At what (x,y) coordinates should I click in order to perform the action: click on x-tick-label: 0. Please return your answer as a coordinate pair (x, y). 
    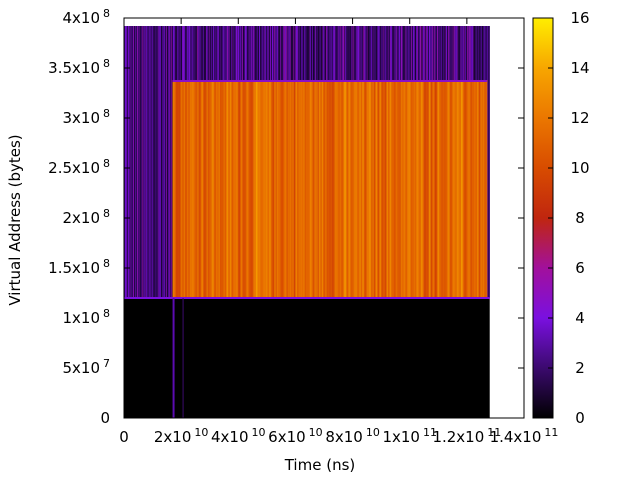
    Looking at the image, I should click on (124, 437).